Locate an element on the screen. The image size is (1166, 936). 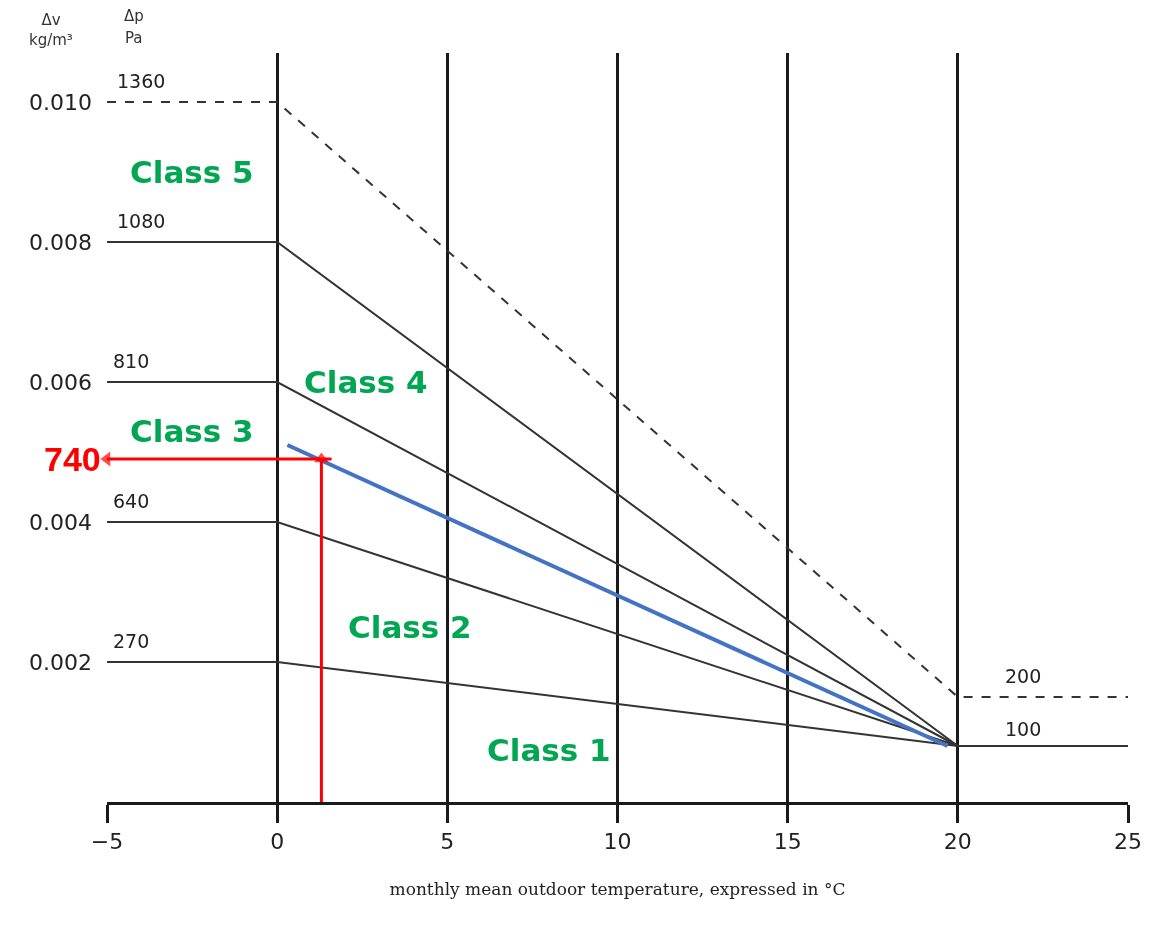
text: 740 is located at coordinates (72, 459).